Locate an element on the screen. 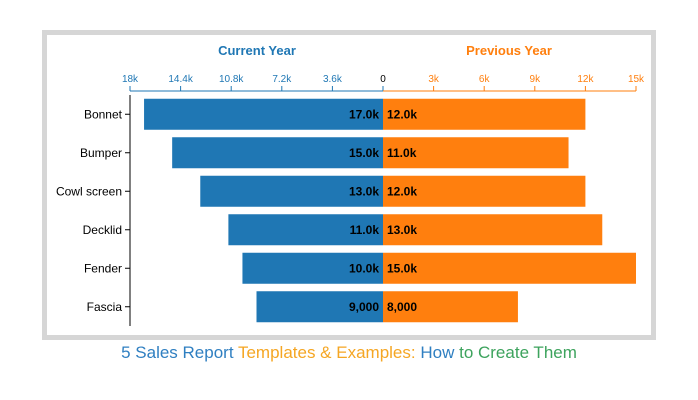 The width and height of the screenshot is (698, 400). category-label: Fender is located at coordinates (103, 268).